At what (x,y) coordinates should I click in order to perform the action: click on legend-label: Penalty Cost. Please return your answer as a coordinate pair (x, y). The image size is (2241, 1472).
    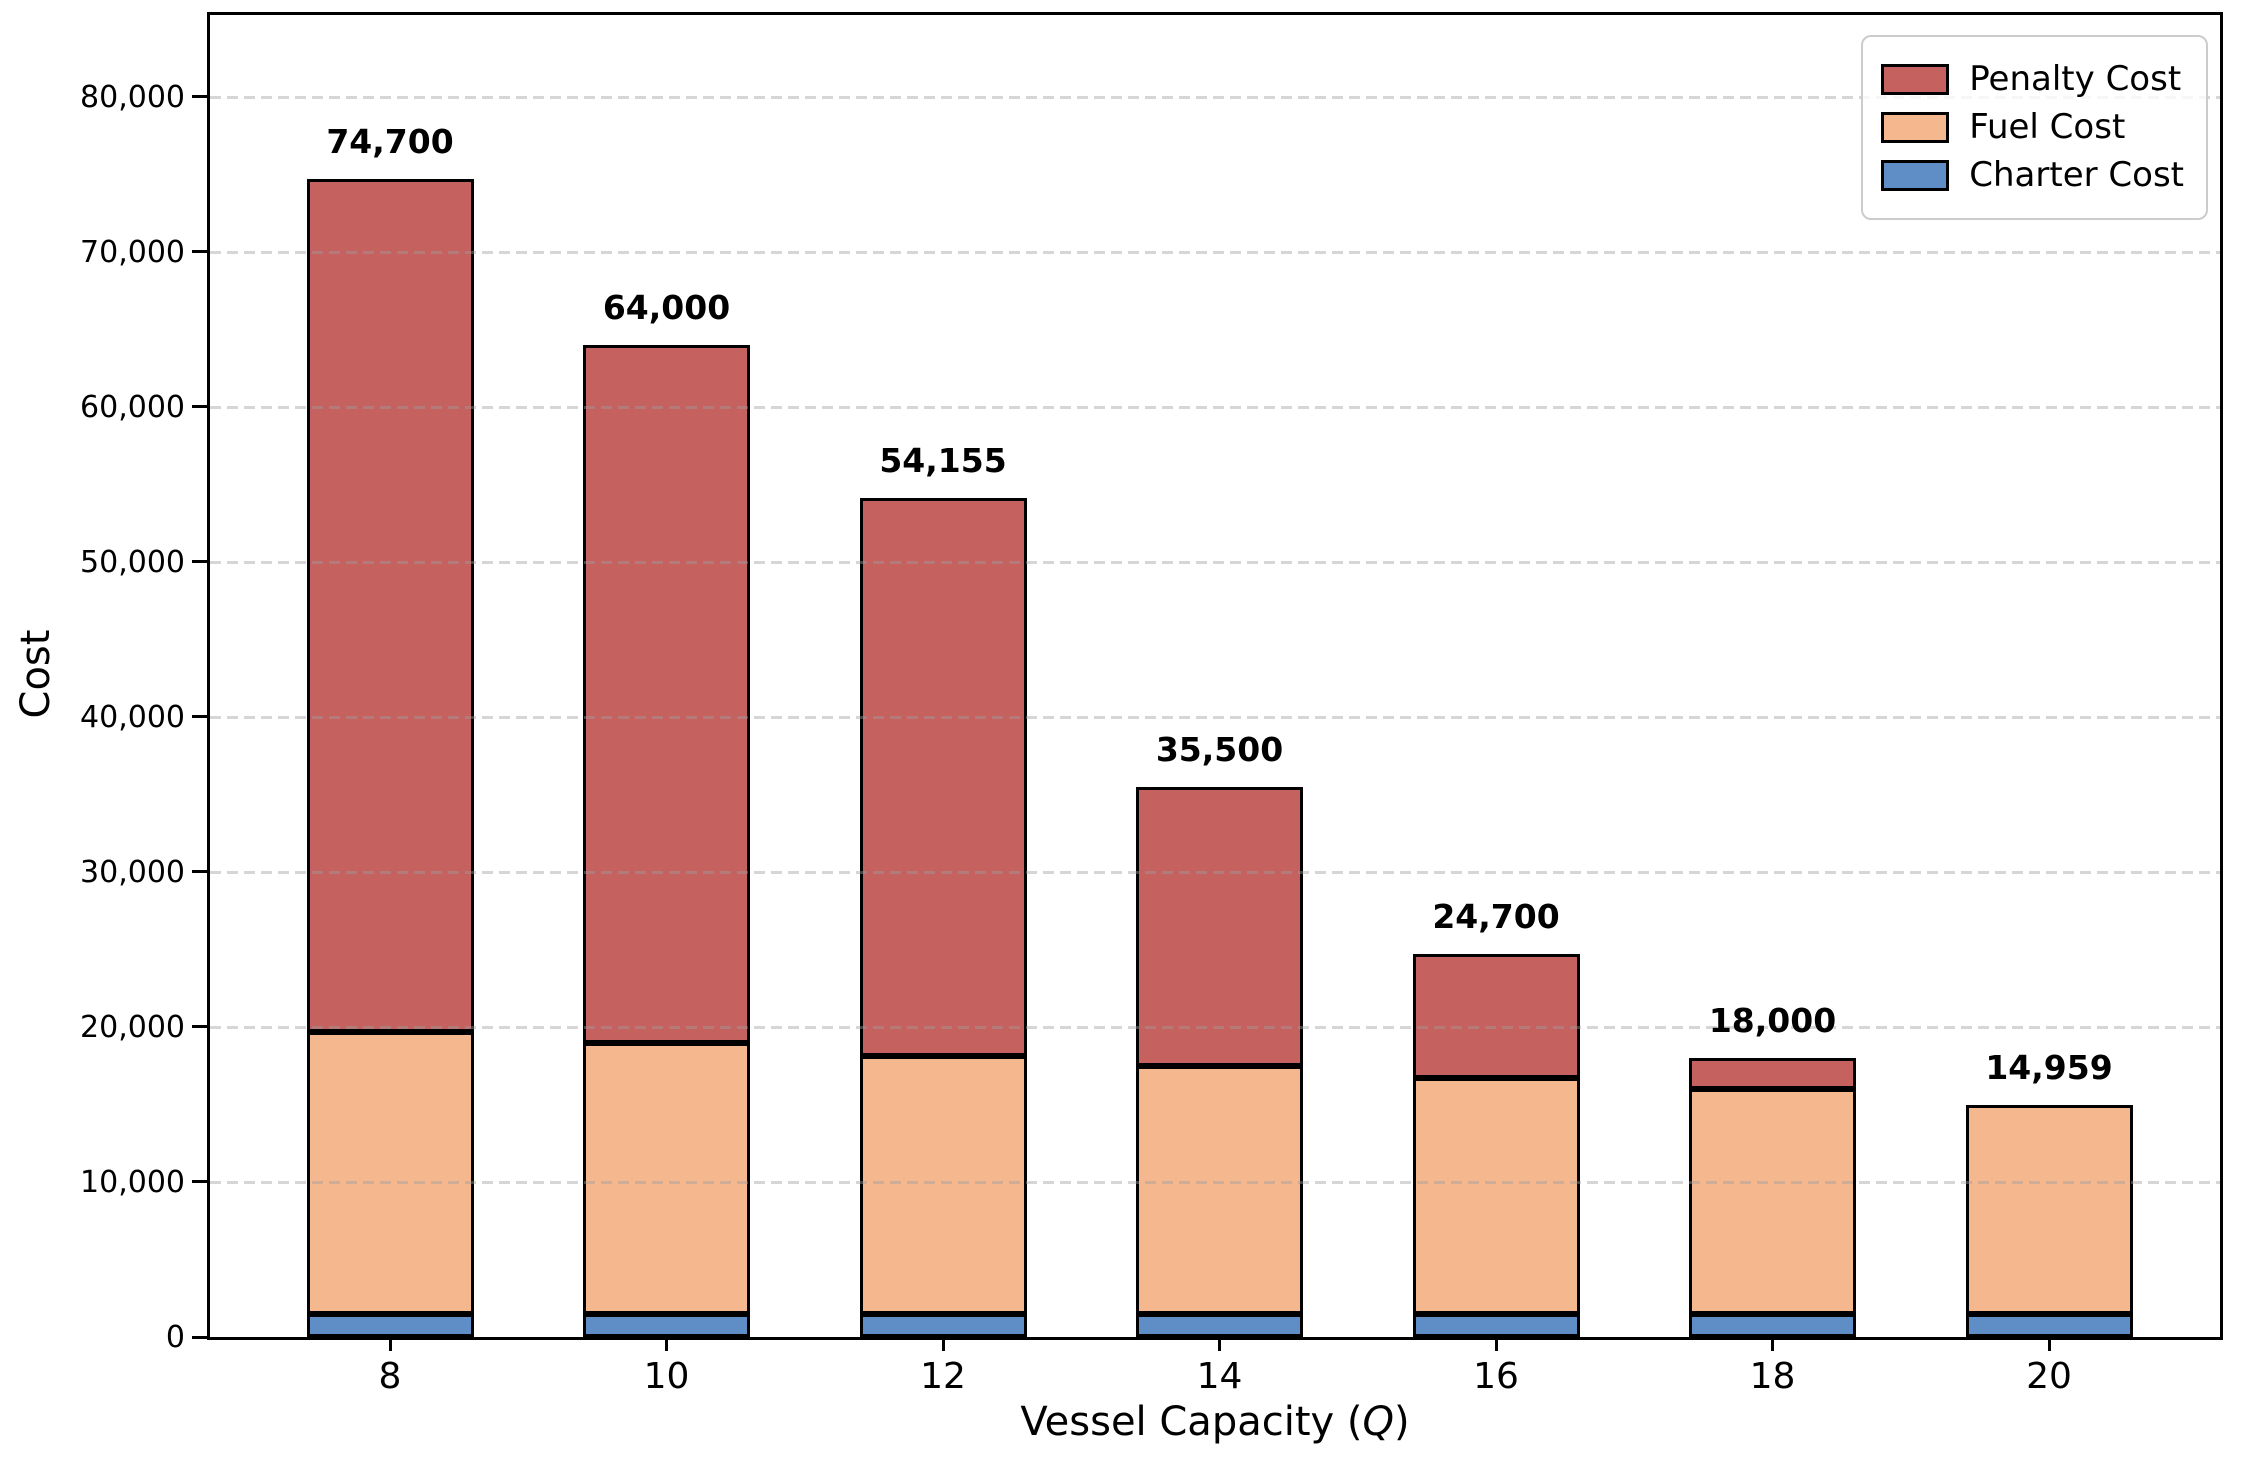
    Looking at the image, I should click on (2075, 79).